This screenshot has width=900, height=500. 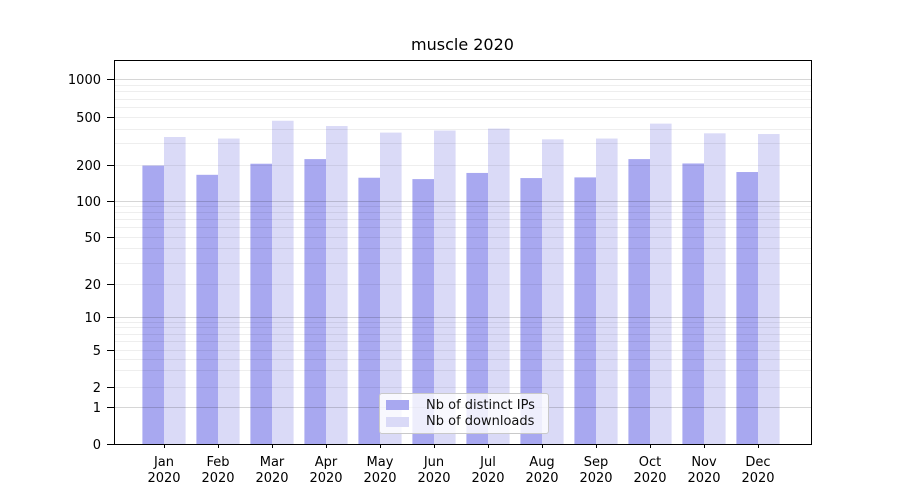 I want to click on legend-label-downloads: Nb of downloads, so click(x=480, y=422).